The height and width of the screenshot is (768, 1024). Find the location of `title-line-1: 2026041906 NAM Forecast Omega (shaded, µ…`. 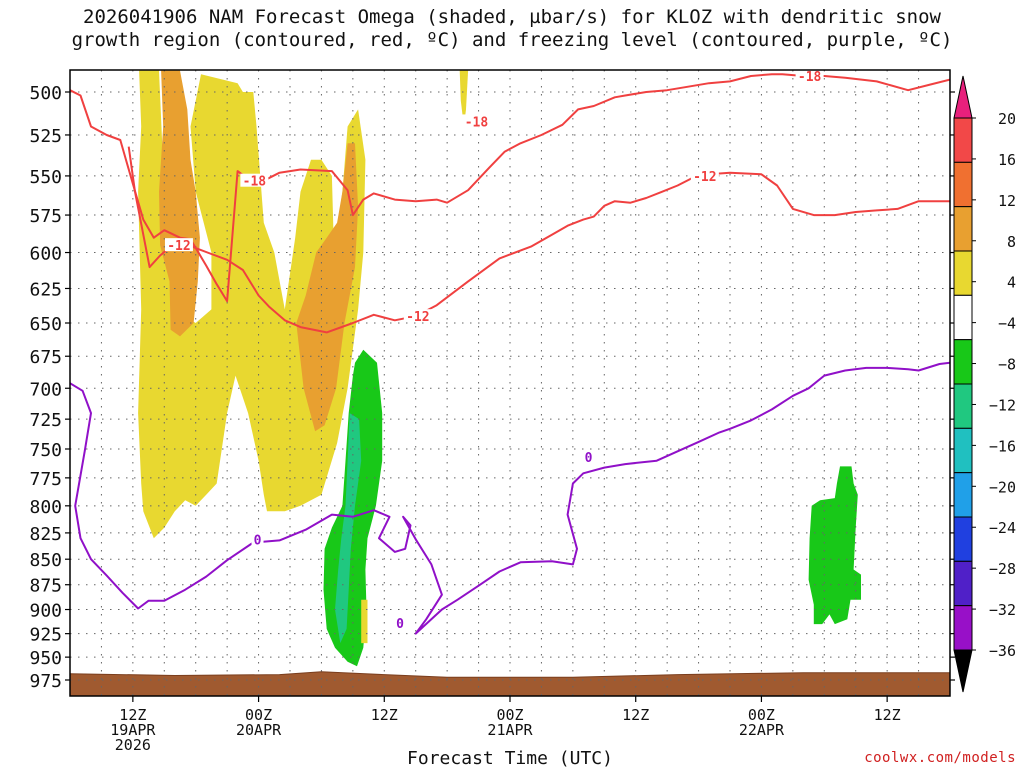

title-line-1: 2026041906 NAM Forecast Omega (shaded, µ… is located at coordinates (512, 17).